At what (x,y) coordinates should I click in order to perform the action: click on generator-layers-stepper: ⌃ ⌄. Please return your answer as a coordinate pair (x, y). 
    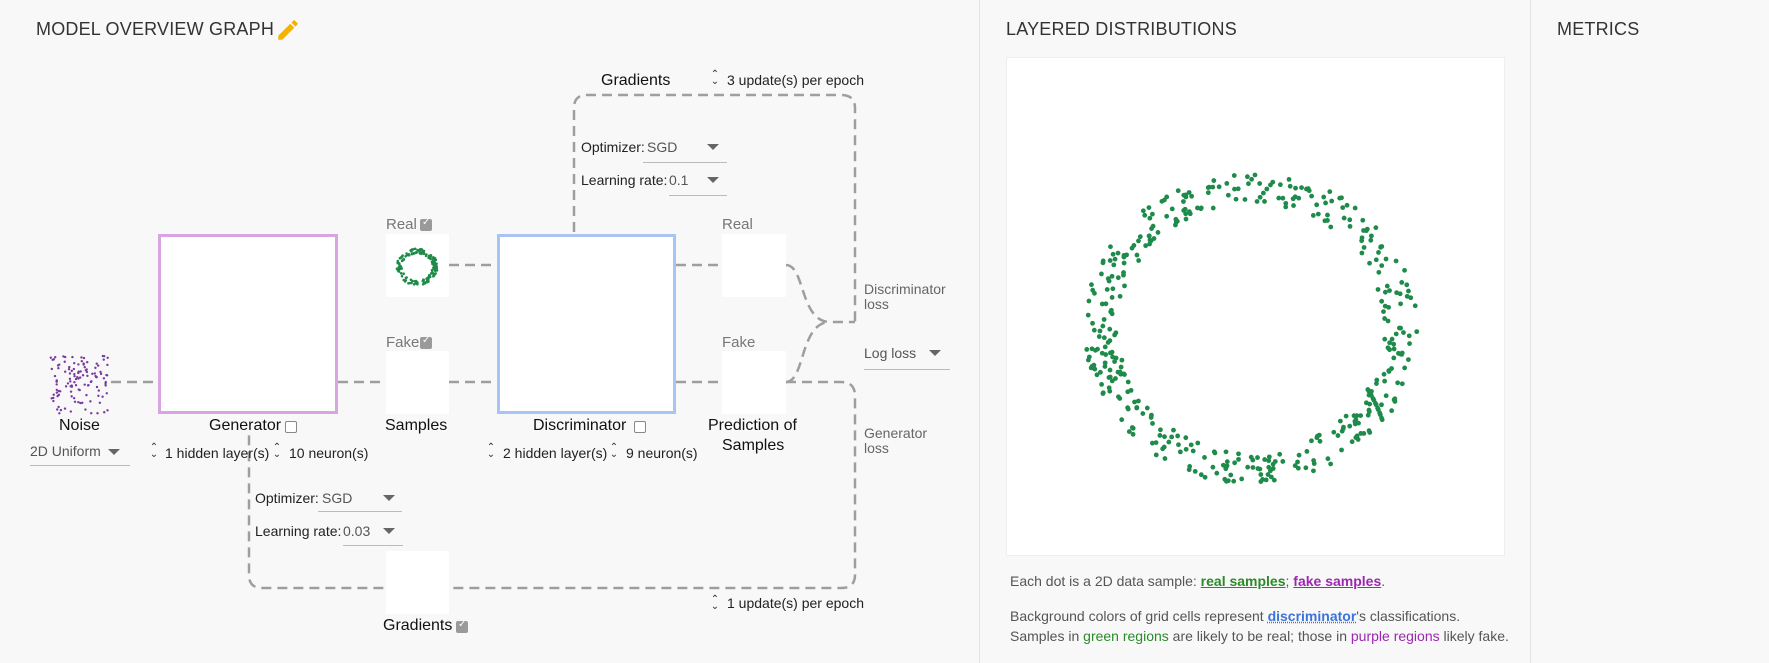
    Looking at the image, I should click on (154, 451).